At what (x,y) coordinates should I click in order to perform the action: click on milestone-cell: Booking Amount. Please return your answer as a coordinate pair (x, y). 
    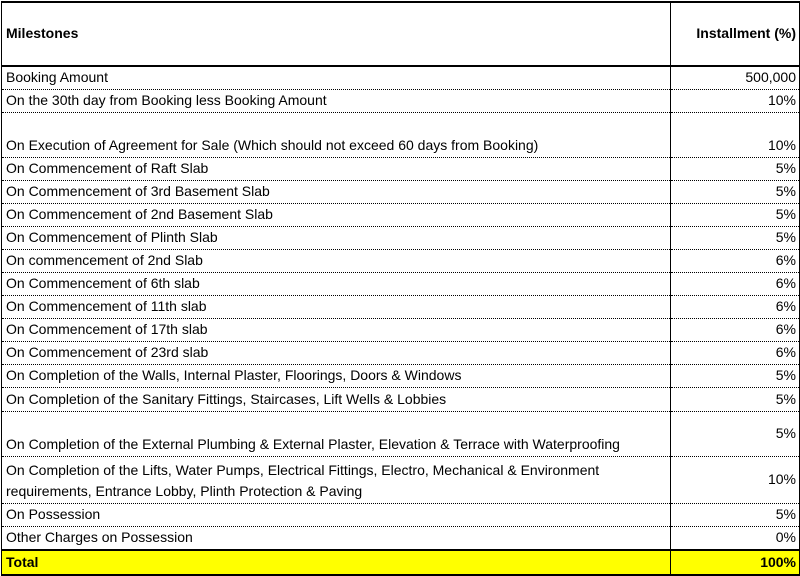
    Looking at the image, I should click on (336, 78).